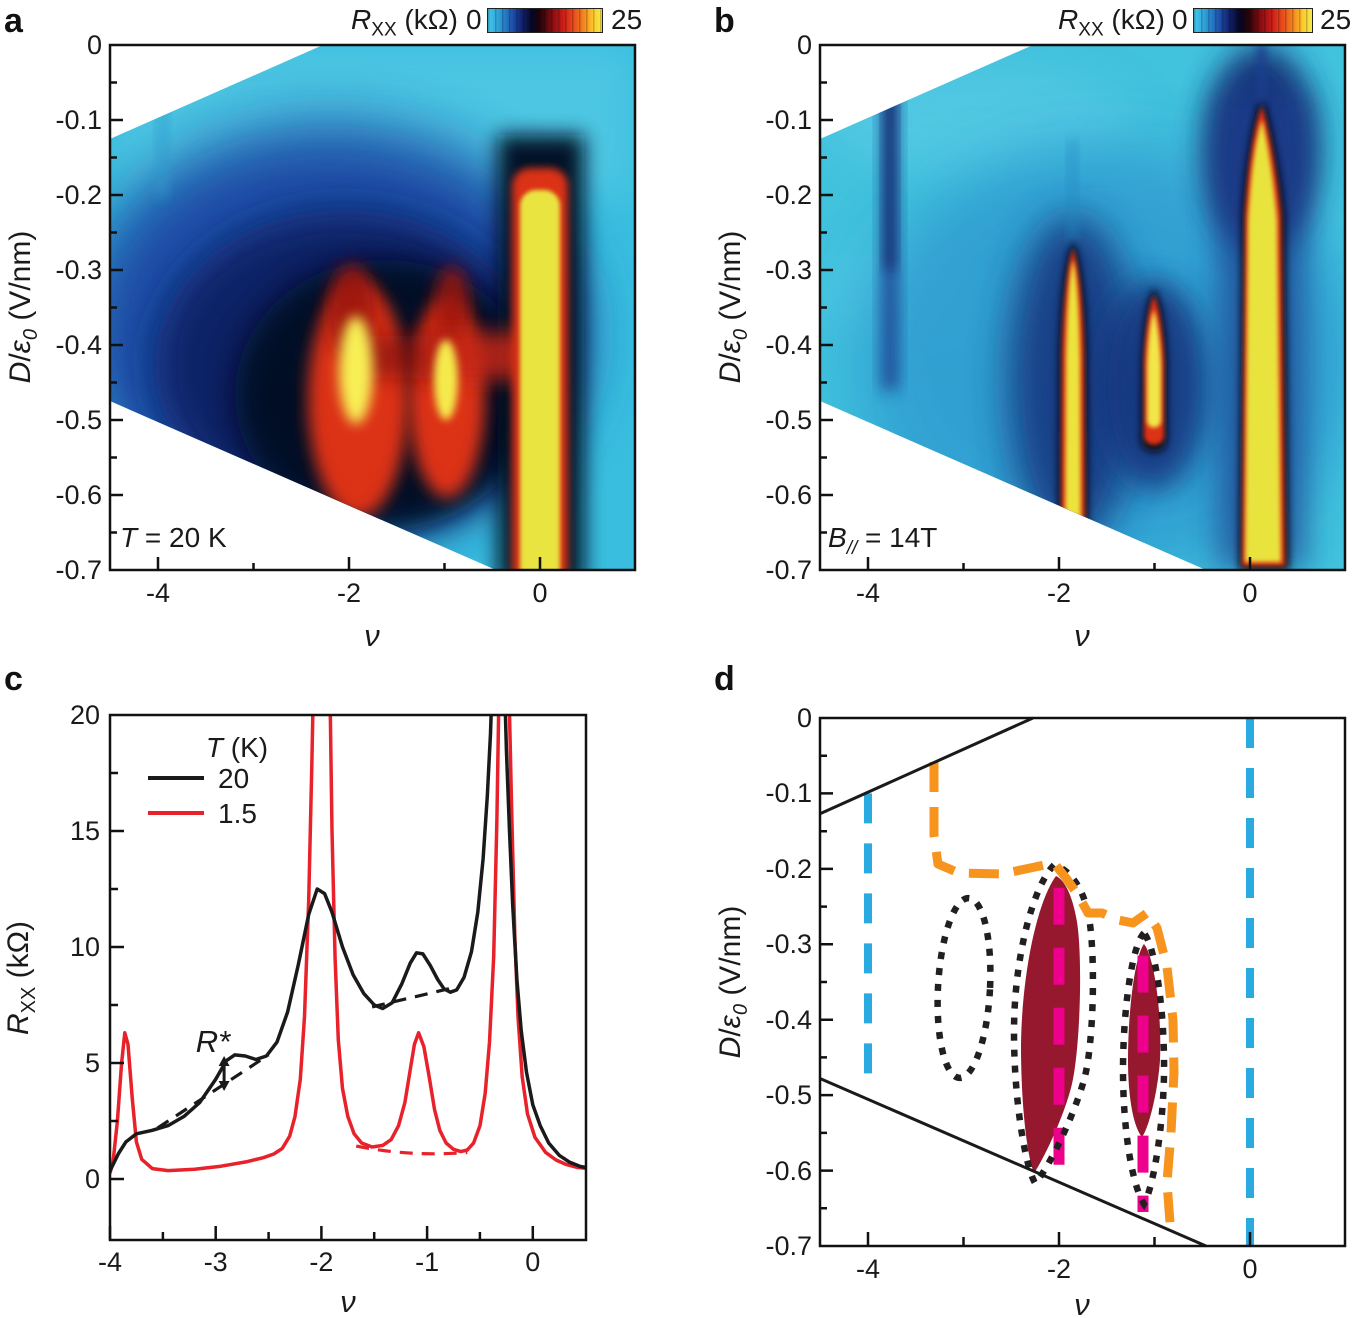 The image size is (1352, 1318). Describe the element at coordinates (1336, 19) in the screenshot. I see `colorbar-b-max: 25` at that location.